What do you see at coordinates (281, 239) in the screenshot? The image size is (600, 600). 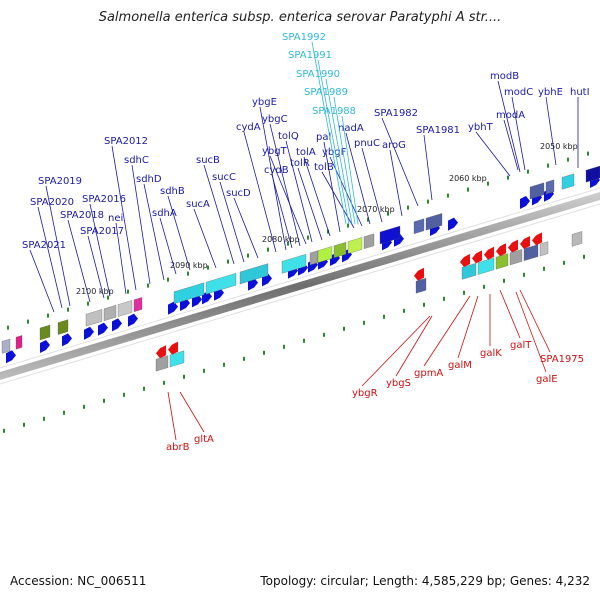 I see `ruler-label: 2080 kbp` at bounding box center [281, 239].